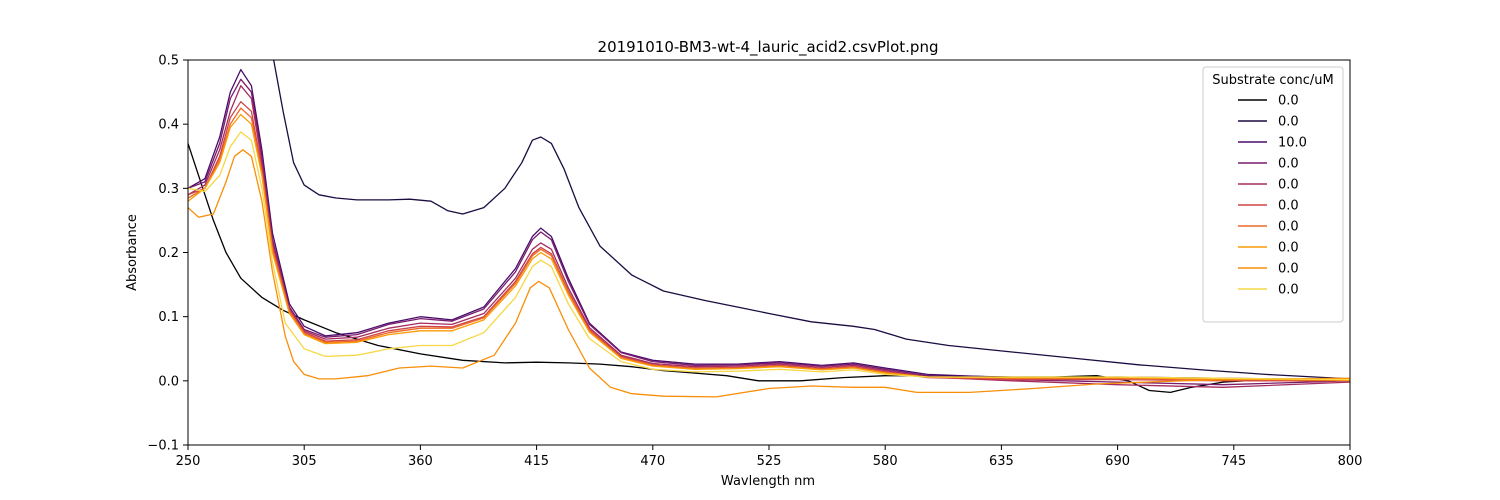 The width and height of the screenshot is (1500, 500). Describe the element at coordinates (536, 461) in the screenshot. I see `x-tick-label: 415` at that location.